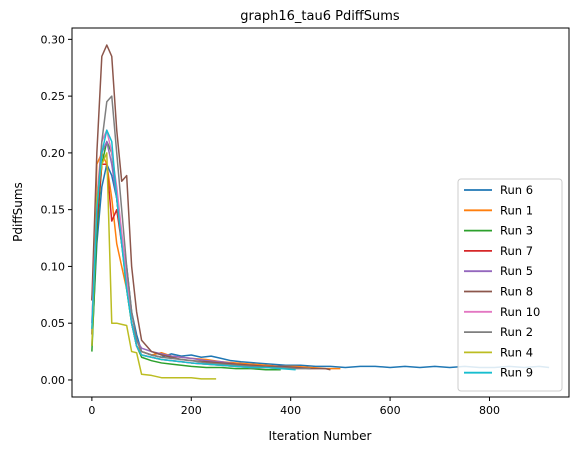 The height and width of the screenshot is (453, 576). I want to click on legend-box, so click(510, 285).